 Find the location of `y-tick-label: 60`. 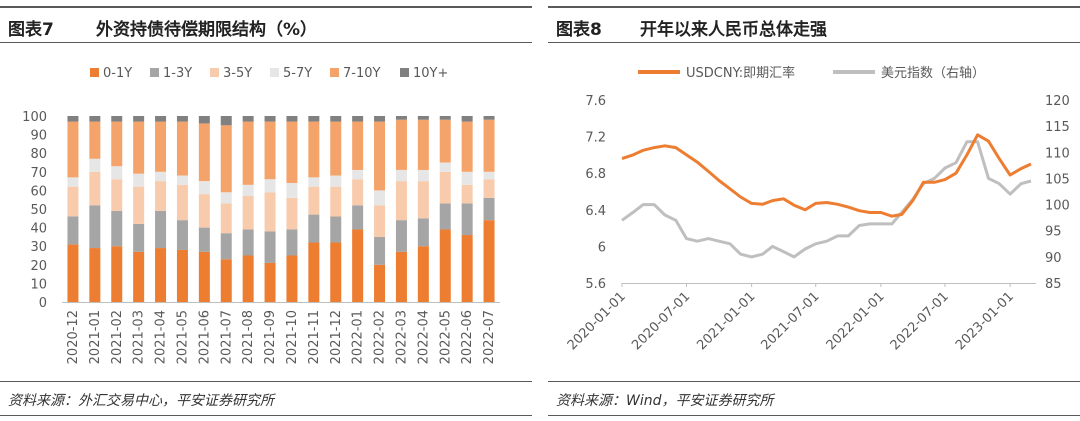

y-tick-label: 60 is located at coordinates (38, 191).